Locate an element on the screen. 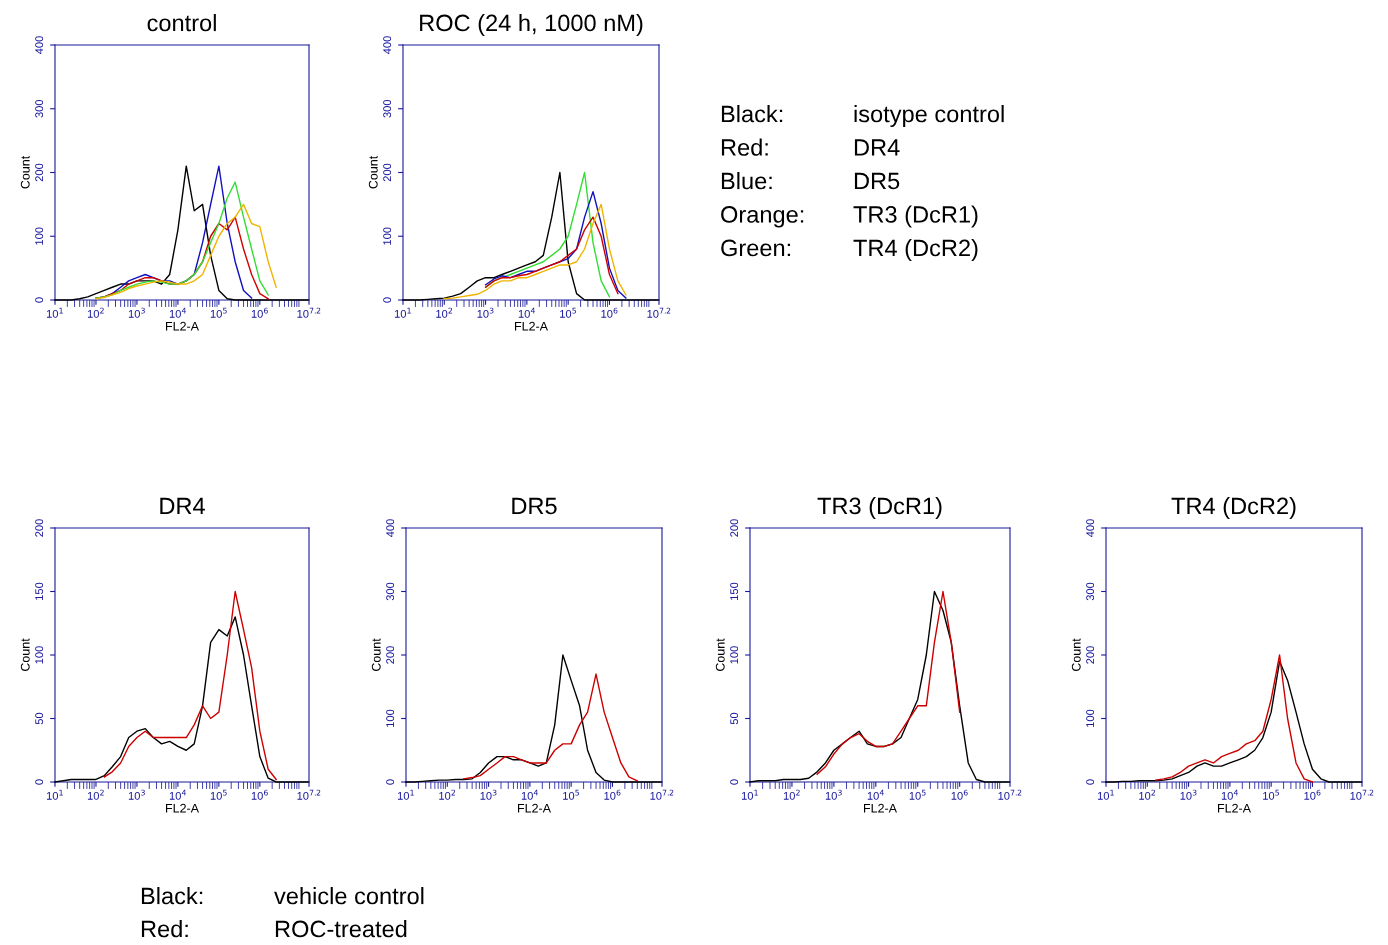 Image resolution: width=1388 pixels, height=945 pixels. text: TR4 (DcR2) is located at coordinates (915, 249).